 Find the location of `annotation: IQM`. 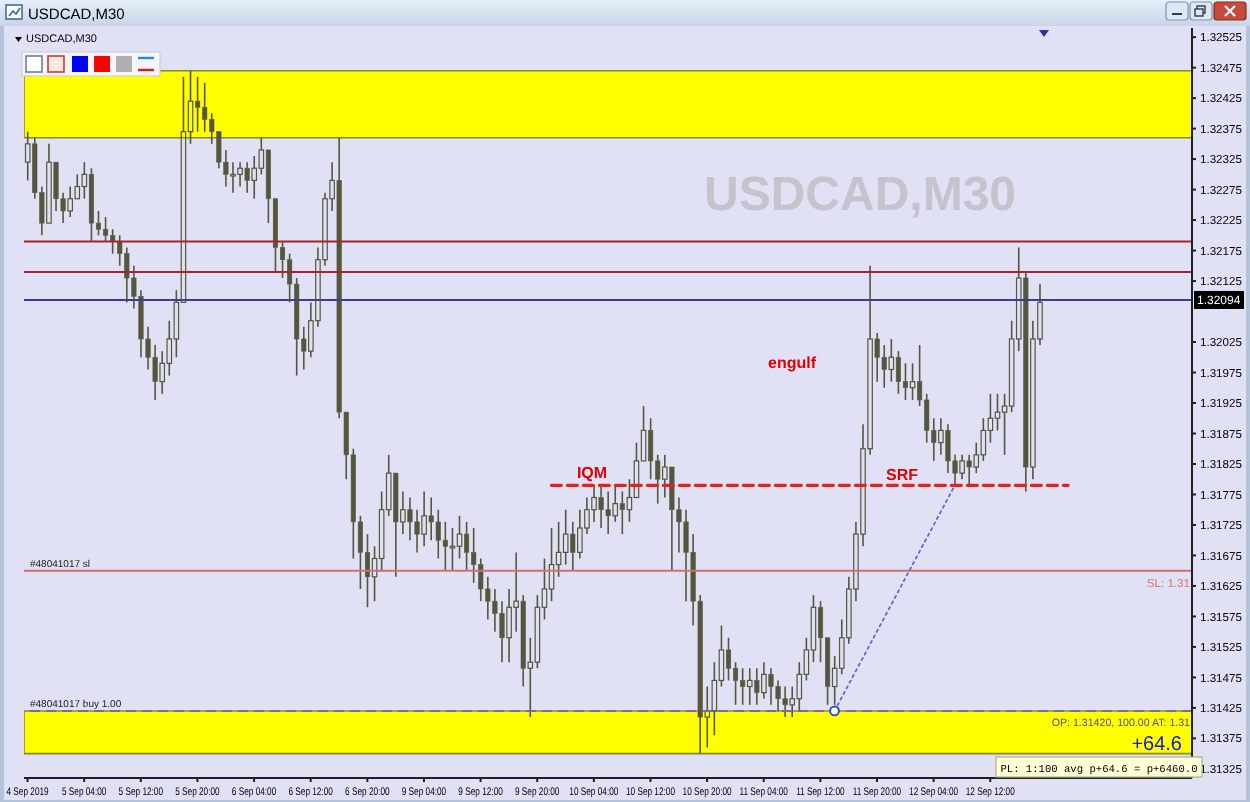

annotation: IQM is located at coordinates (592, 473).